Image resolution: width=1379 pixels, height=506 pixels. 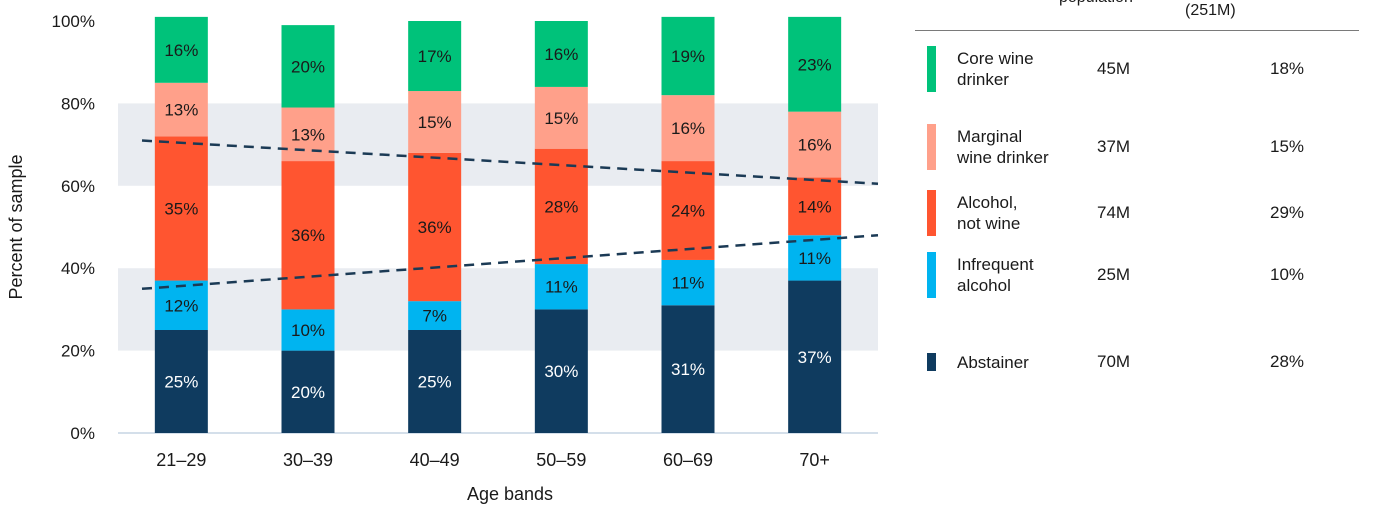 What do you see at coordinates (73, 227) in the screenshot?
I see `y-axis-ticks: 0% 20% 40% 60% 80% 100%` at bounding box center [73, 227].